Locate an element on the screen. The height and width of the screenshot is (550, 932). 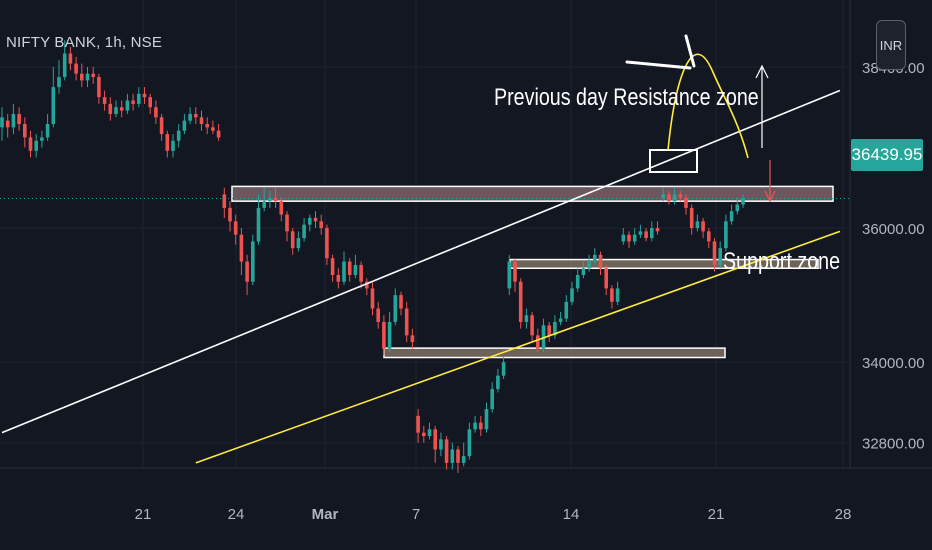
down-arrow is located at coordinates (770, 181).